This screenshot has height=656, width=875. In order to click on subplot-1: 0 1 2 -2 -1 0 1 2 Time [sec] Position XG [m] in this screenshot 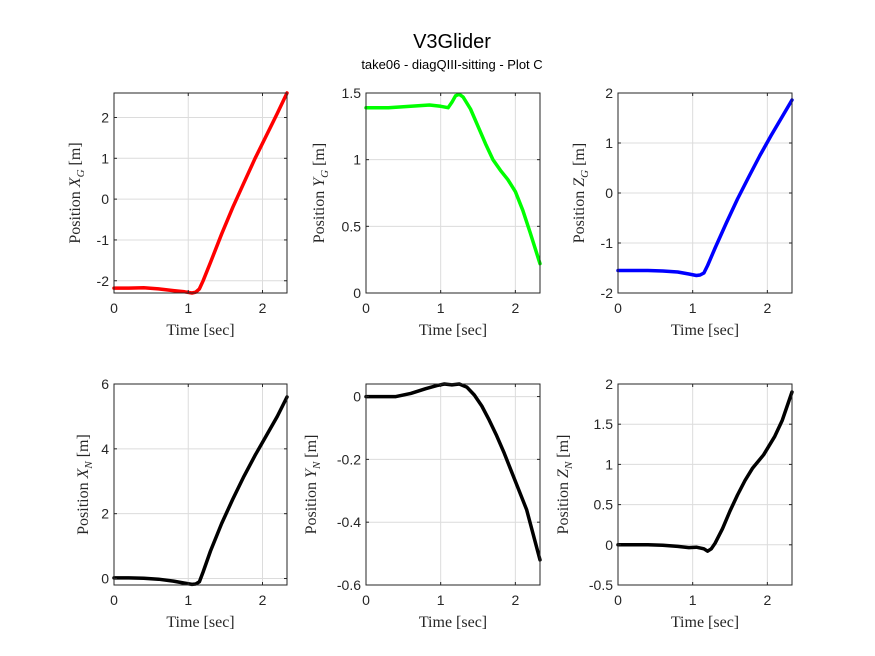, I will do `click(178, 215)`.